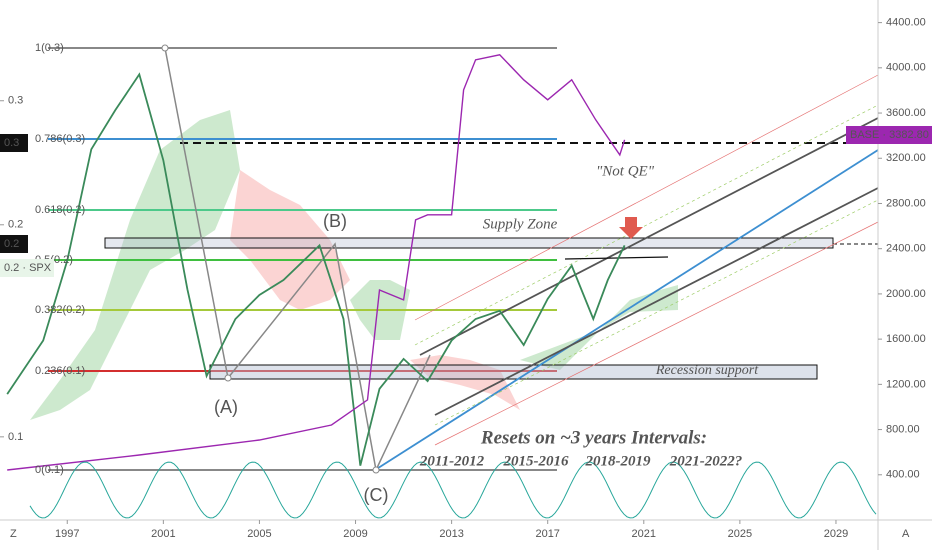 The image size is (932, 550). I want to click on corner-label: A, so click(906, 534).